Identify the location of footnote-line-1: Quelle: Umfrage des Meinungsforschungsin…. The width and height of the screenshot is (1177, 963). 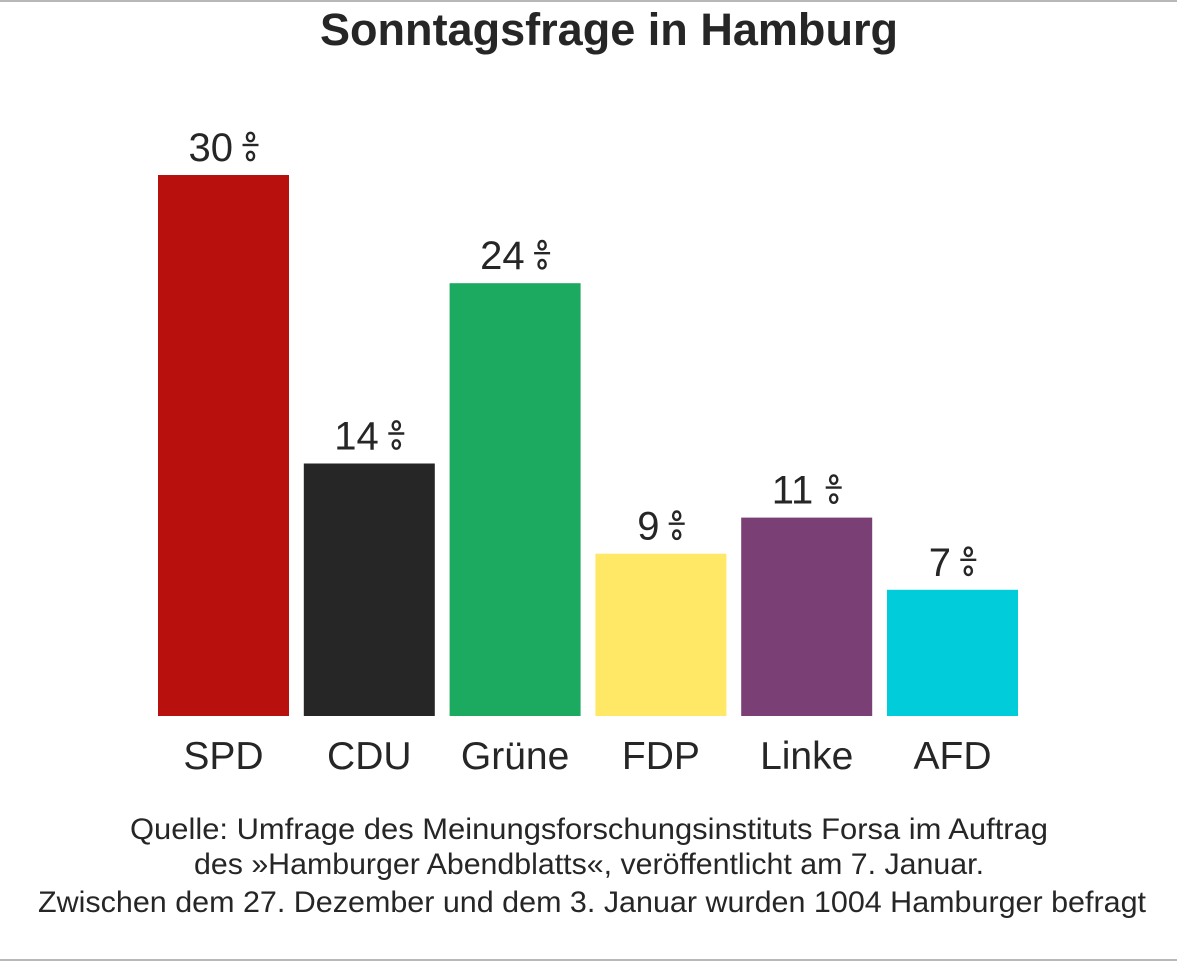
(589, 829).